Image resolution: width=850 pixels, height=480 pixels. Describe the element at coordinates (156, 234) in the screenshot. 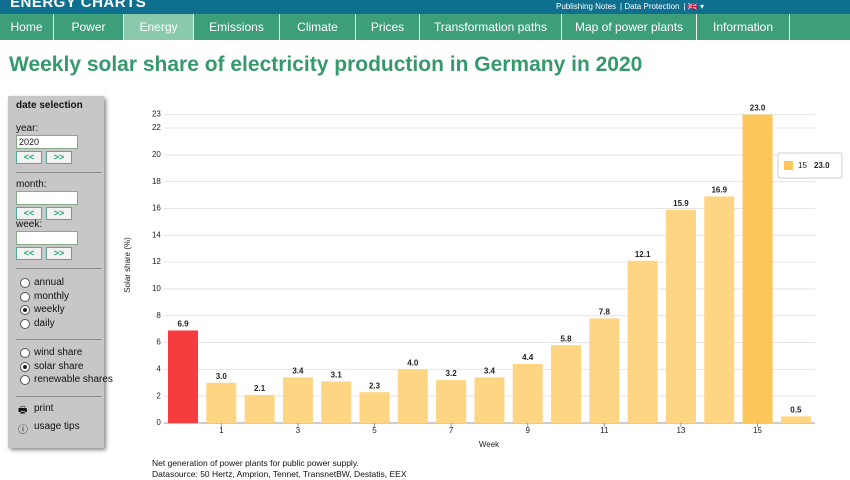

I see `y-tick-label: 14` at that location.